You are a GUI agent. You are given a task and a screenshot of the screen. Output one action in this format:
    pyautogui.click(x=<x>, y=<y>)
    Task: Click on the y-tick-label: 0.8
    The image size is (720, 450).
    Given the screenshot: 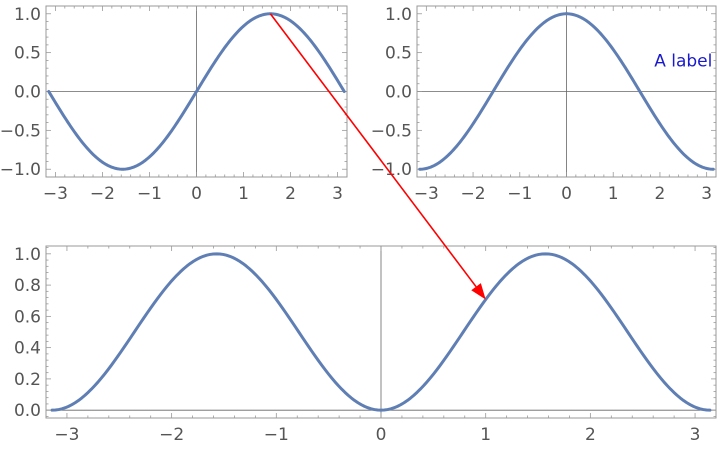 What is the action you would take?
    pyautogui.click(x=27, y=286)
    